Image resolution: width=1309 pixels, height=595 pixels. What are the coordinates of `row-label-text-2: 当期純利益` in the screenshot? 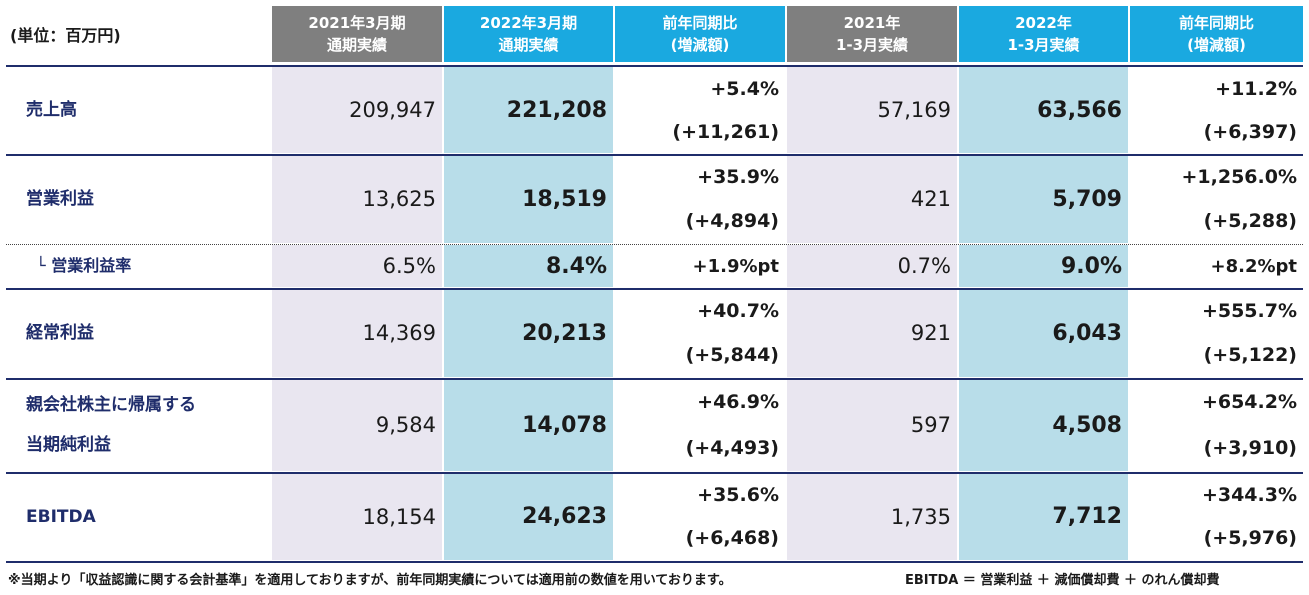 It's located at (68, 445).